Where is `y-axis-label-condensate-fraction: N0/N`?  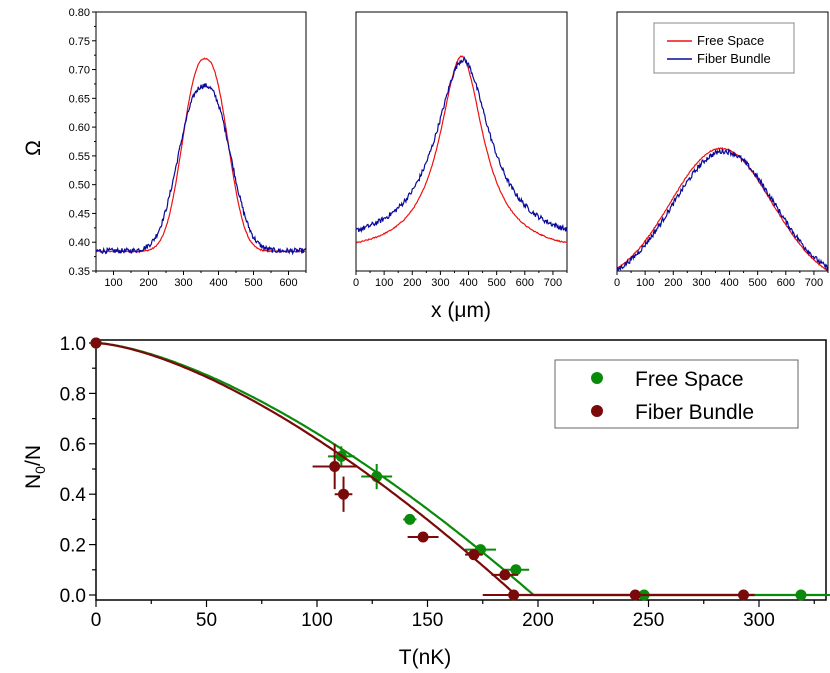
y-axis-label-condensate-fraction: N0/N is located at coordinates (35, 467).